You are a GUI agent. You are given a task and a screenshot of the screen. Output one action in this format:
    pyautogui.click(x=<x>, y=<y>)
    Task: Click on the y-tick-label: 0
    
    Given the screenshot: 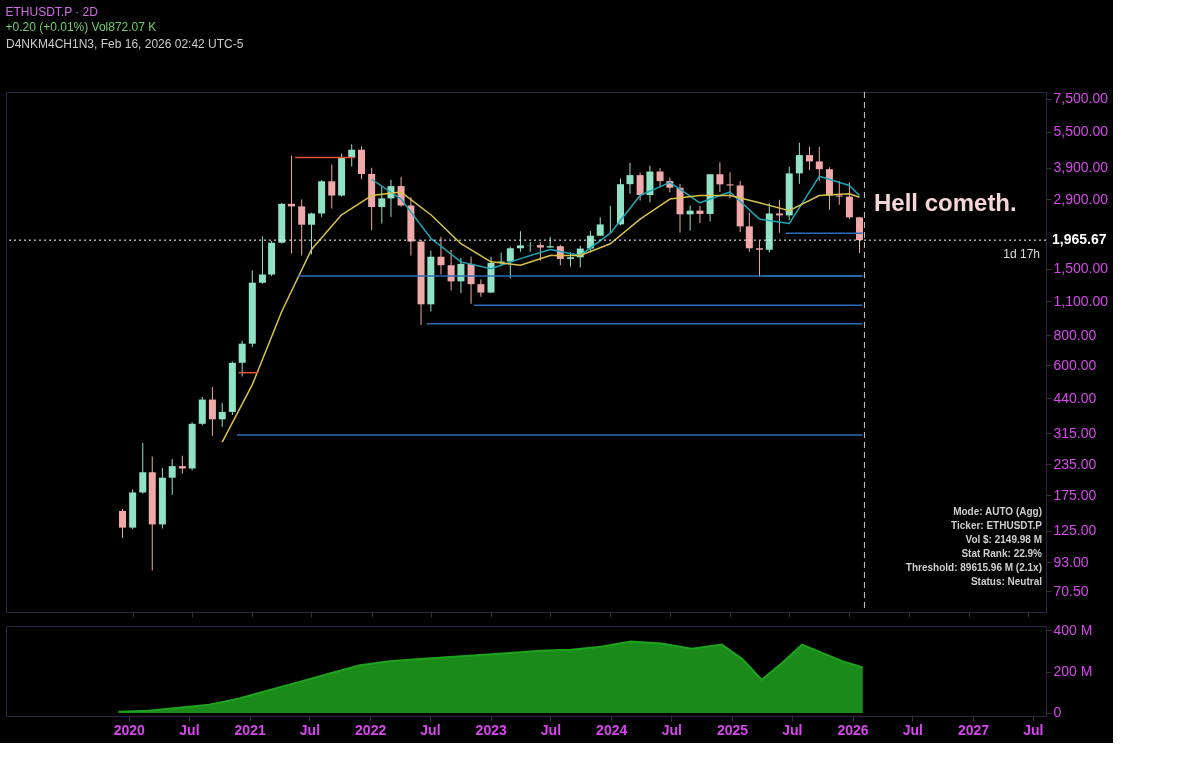 What is the action you would take?
    pyautogui.click(x=1057, y=712)
    